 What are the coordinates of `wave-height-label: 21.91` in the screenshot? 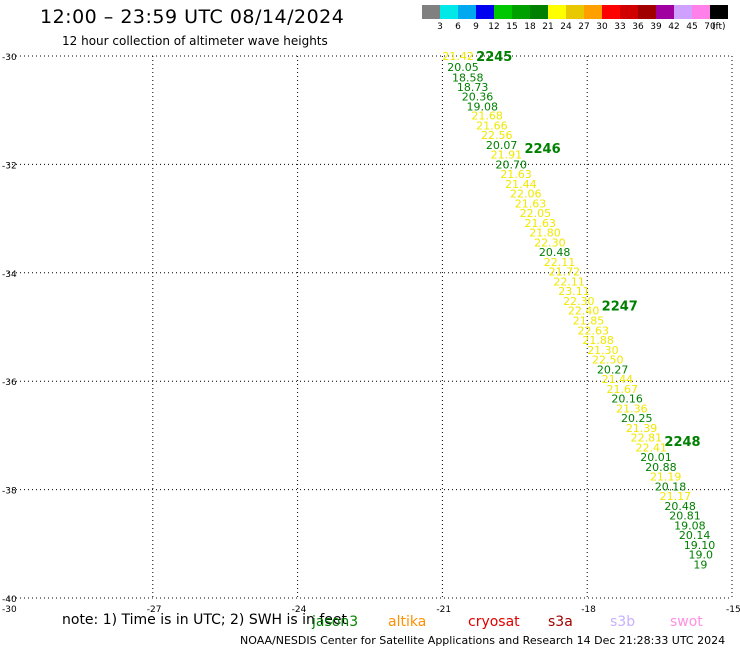 It's located at (506, 155).